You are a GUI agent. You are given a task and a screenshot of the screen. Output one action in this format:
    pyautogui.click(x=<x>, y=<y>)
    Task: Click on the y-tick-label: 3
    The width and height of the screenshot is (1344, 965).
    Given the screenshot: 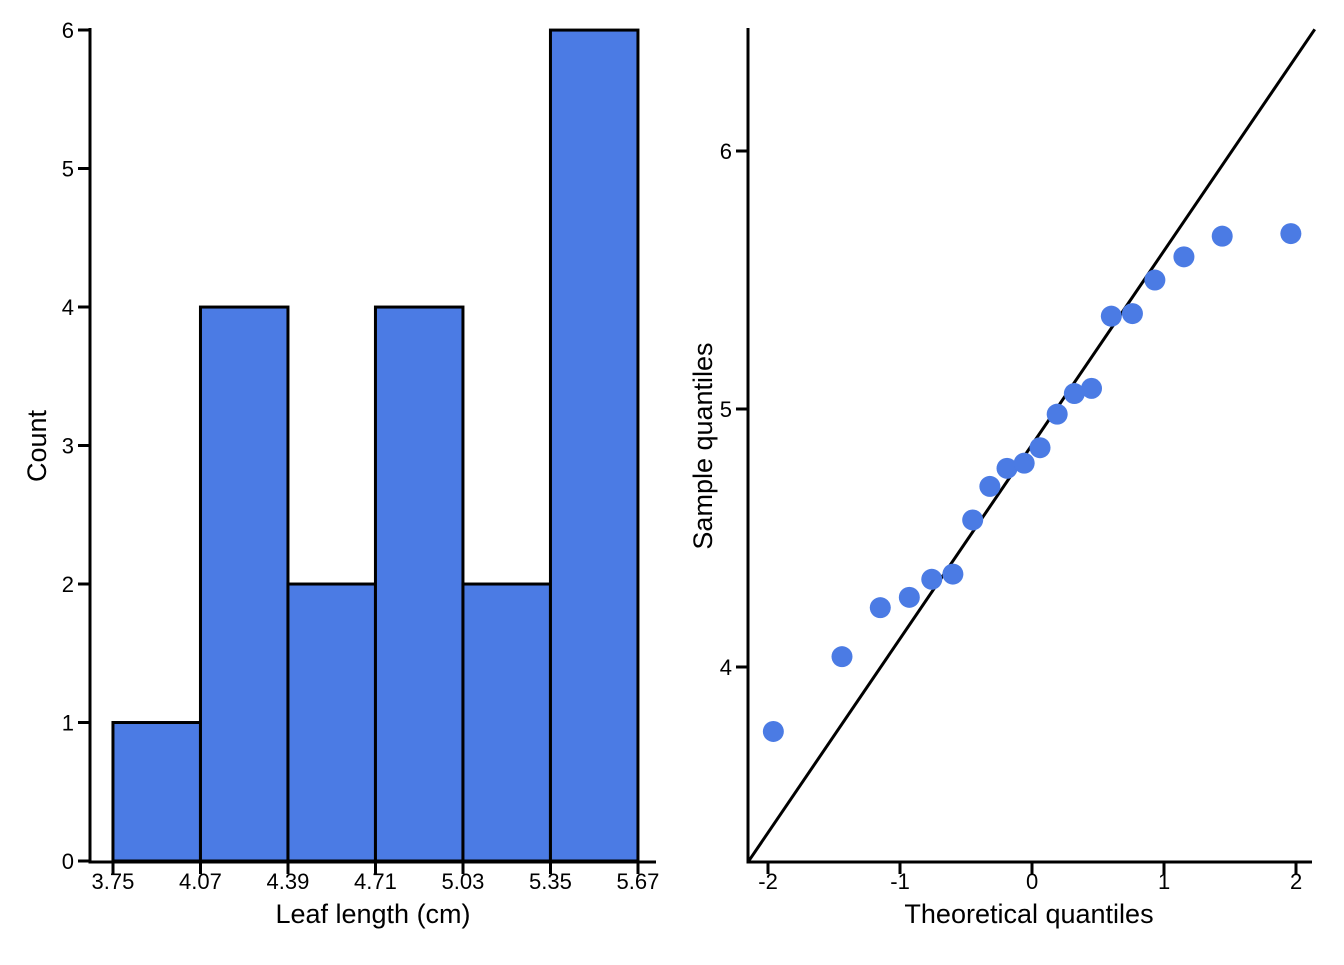 What is the action you would take?
    pyautogui.click(x=68, y=446)
    